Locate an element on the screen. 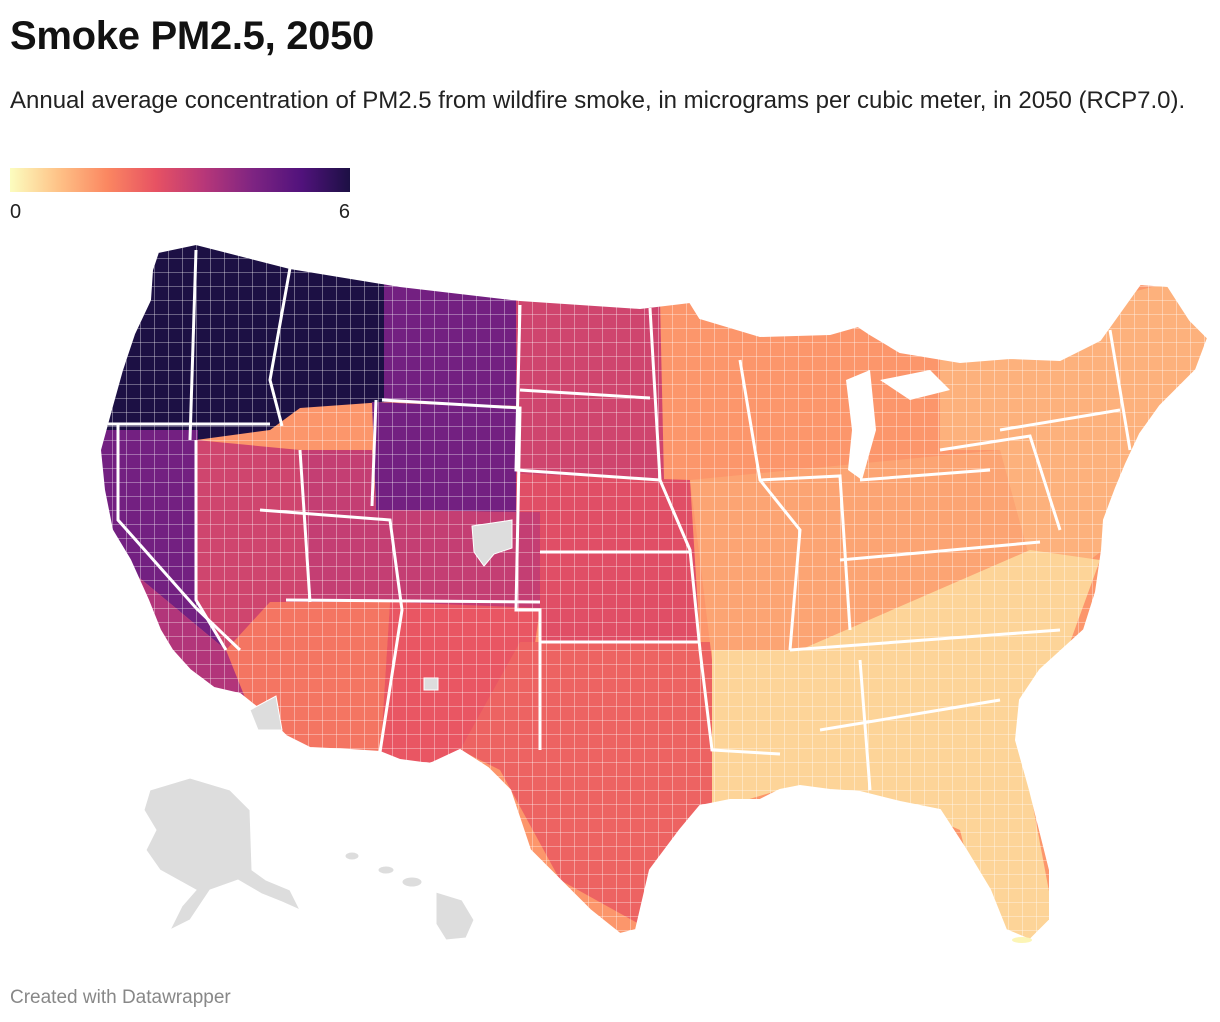 This screenshot has height=1022, width=1220. hawaii-no-data is located at coordinates (409, 896).